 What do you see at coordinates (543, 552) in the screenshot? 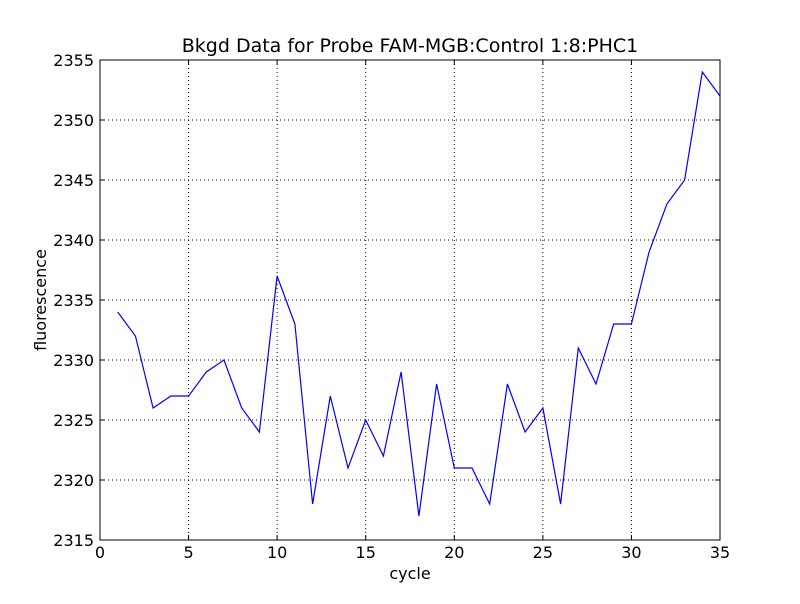
I see `x-tick-label: 25` at bounding box center [543, 552].